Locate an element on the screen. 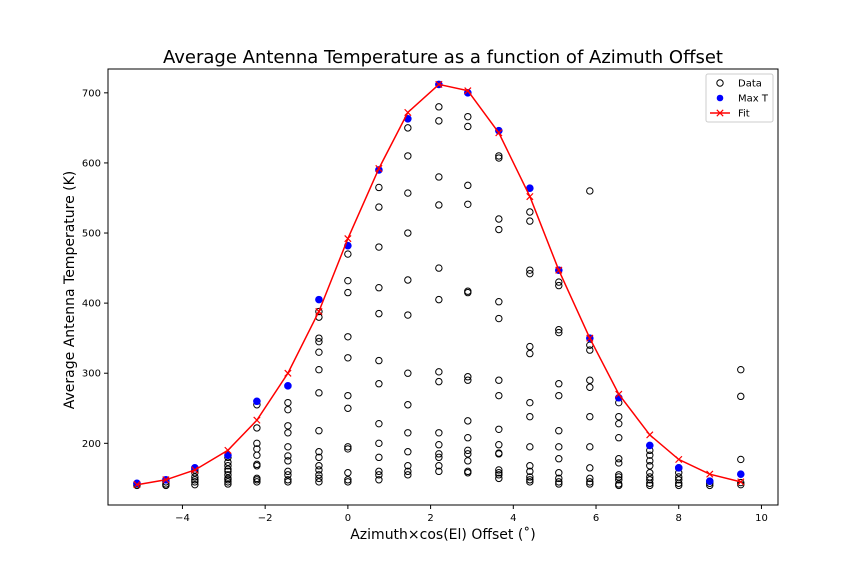  y-axis-label: Average Antenna Temperature (K) is located at coordinates (70, 290).